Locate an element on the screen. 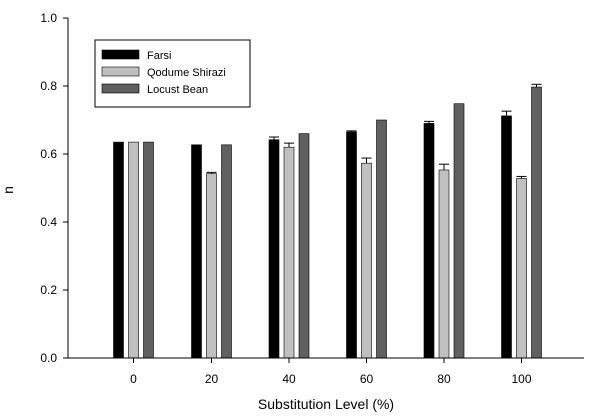  x-tick-label-80: 80 is located at coordinates (444, 379).